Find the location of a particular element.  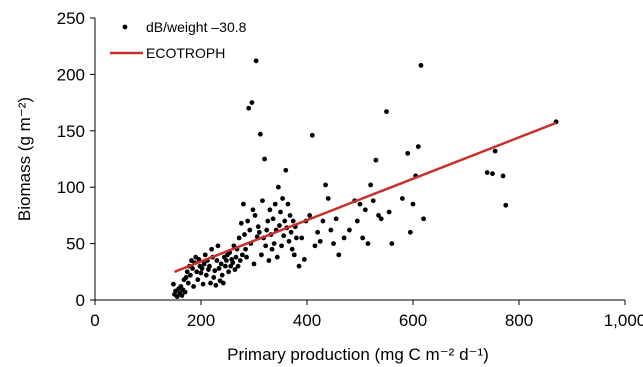

x-tick-label: 600 is located at coordinates (413, 320).